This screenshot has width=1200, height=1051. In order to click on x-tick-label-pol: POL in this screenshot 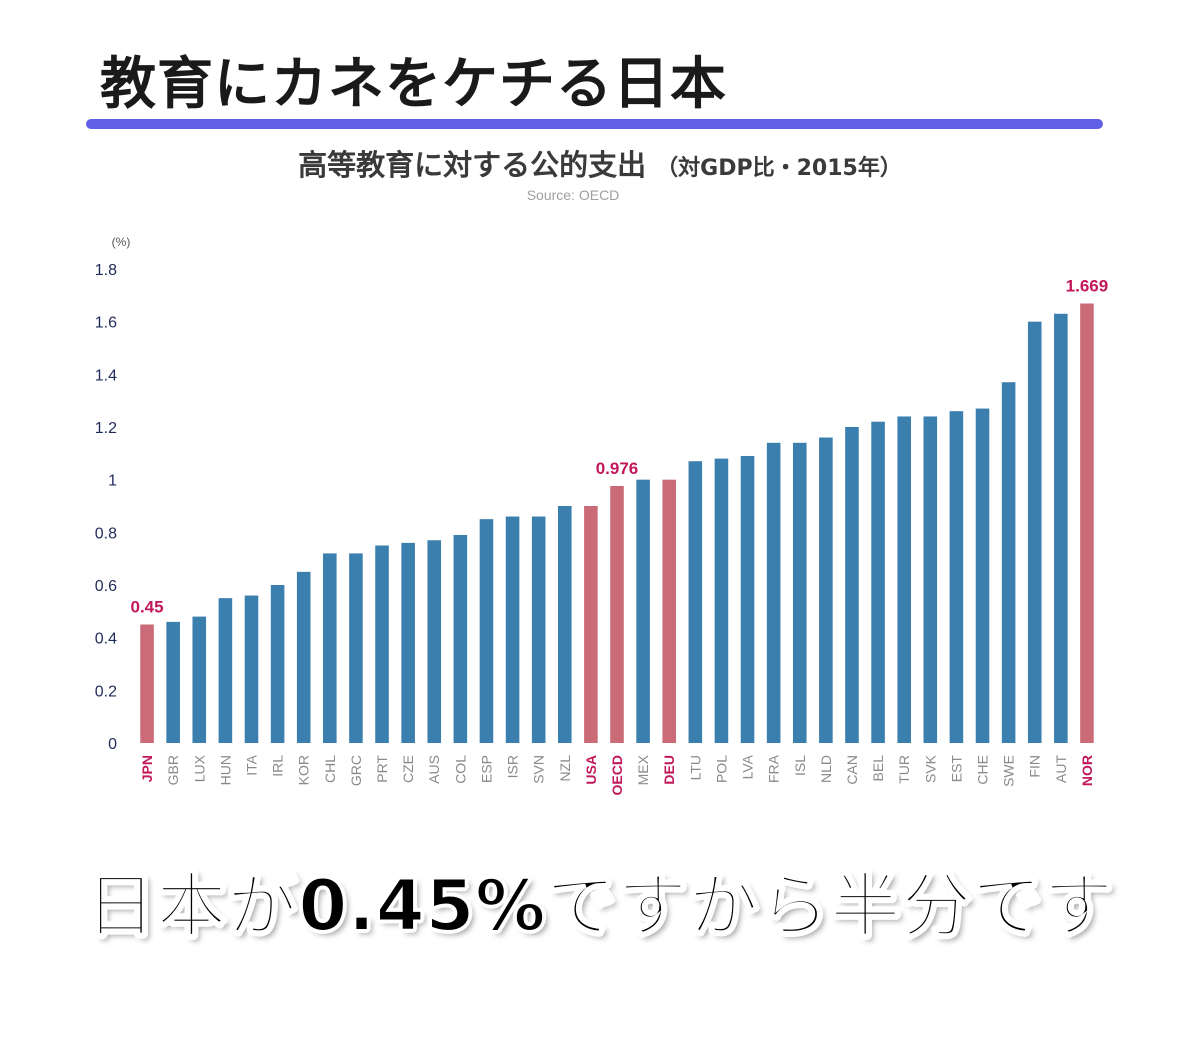, I will do `click(721, 769)`.